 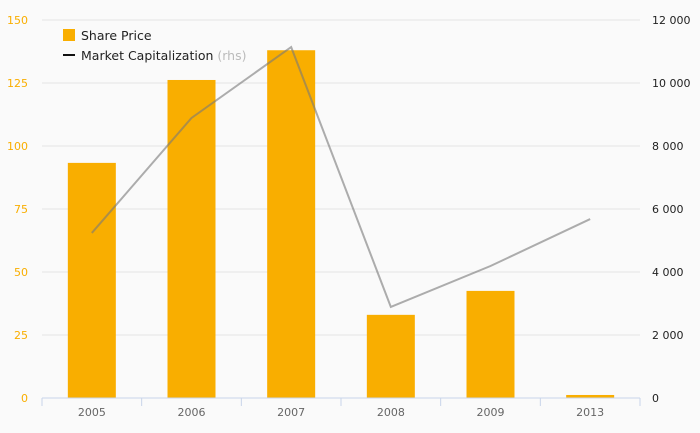 I want to click on y-right-tick-label: 4 000, so click(x=668, y=272).